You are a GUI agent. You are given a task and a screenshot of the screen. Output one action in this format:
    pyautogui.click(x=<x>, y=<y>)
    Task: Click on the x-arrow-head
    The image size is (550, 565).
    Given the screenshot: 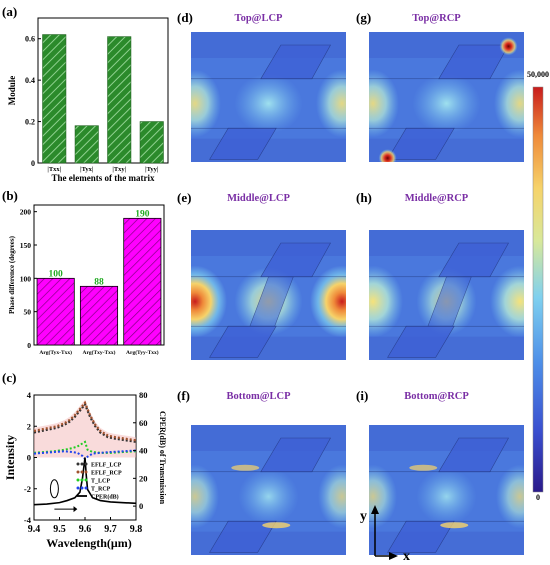 What is the action you would take?
    pyautogui.click(x=393, y=556)
    